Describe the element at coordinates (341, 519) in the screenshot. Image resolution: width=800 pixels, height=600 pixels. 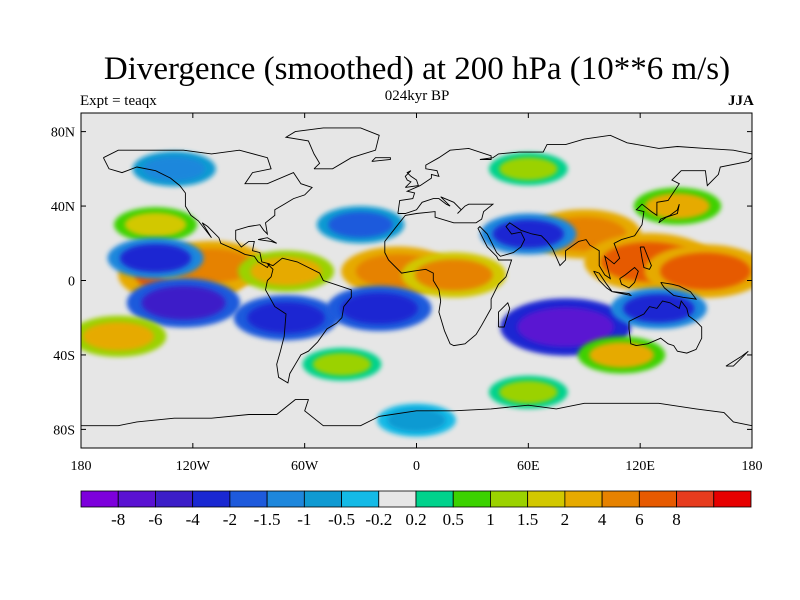
I see `colorbar-label: -0.5` at that location.